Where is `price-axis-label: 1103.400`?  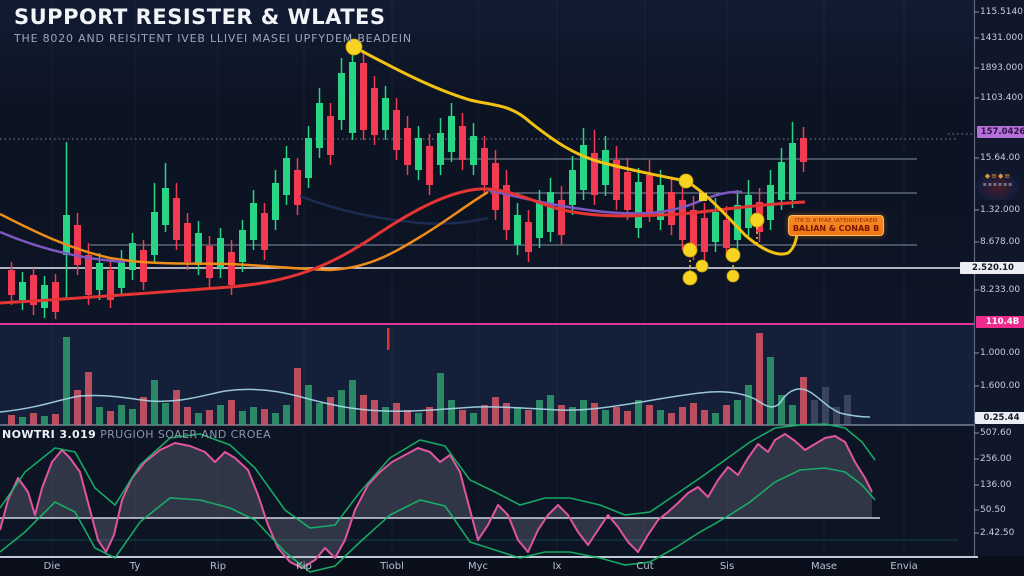 price-axis-label: 1103.400 is located at coordinates (1001, 98).